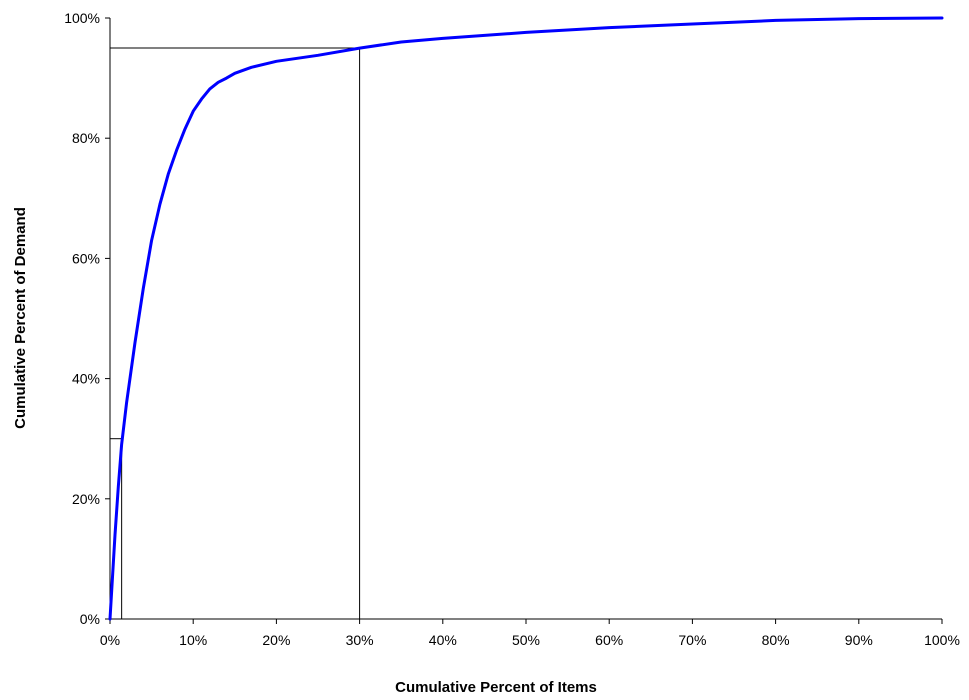 The image size is (969, 700). Describe the element at coordinates (609, 640) in the screenshot. I see `x-tick-label: 60%` at that location.